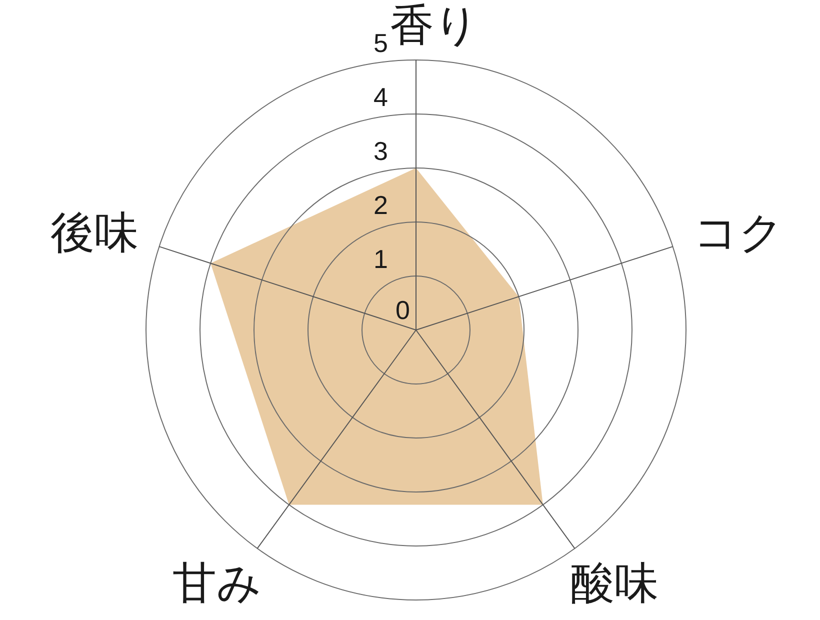 Image resolution: width=820 pixels, height=620 pixels. What do you see at coordinates (434, 25) in the screenshot?
I see `category-label: 香り` at bounding box center [434, 25].